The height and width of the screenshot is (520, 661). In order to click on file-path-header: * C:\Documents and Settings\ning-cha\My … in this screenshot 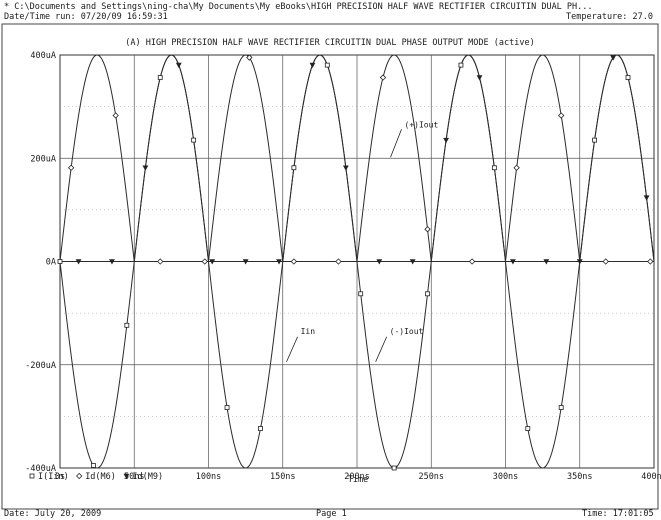, I will do `click(298, 7)`.